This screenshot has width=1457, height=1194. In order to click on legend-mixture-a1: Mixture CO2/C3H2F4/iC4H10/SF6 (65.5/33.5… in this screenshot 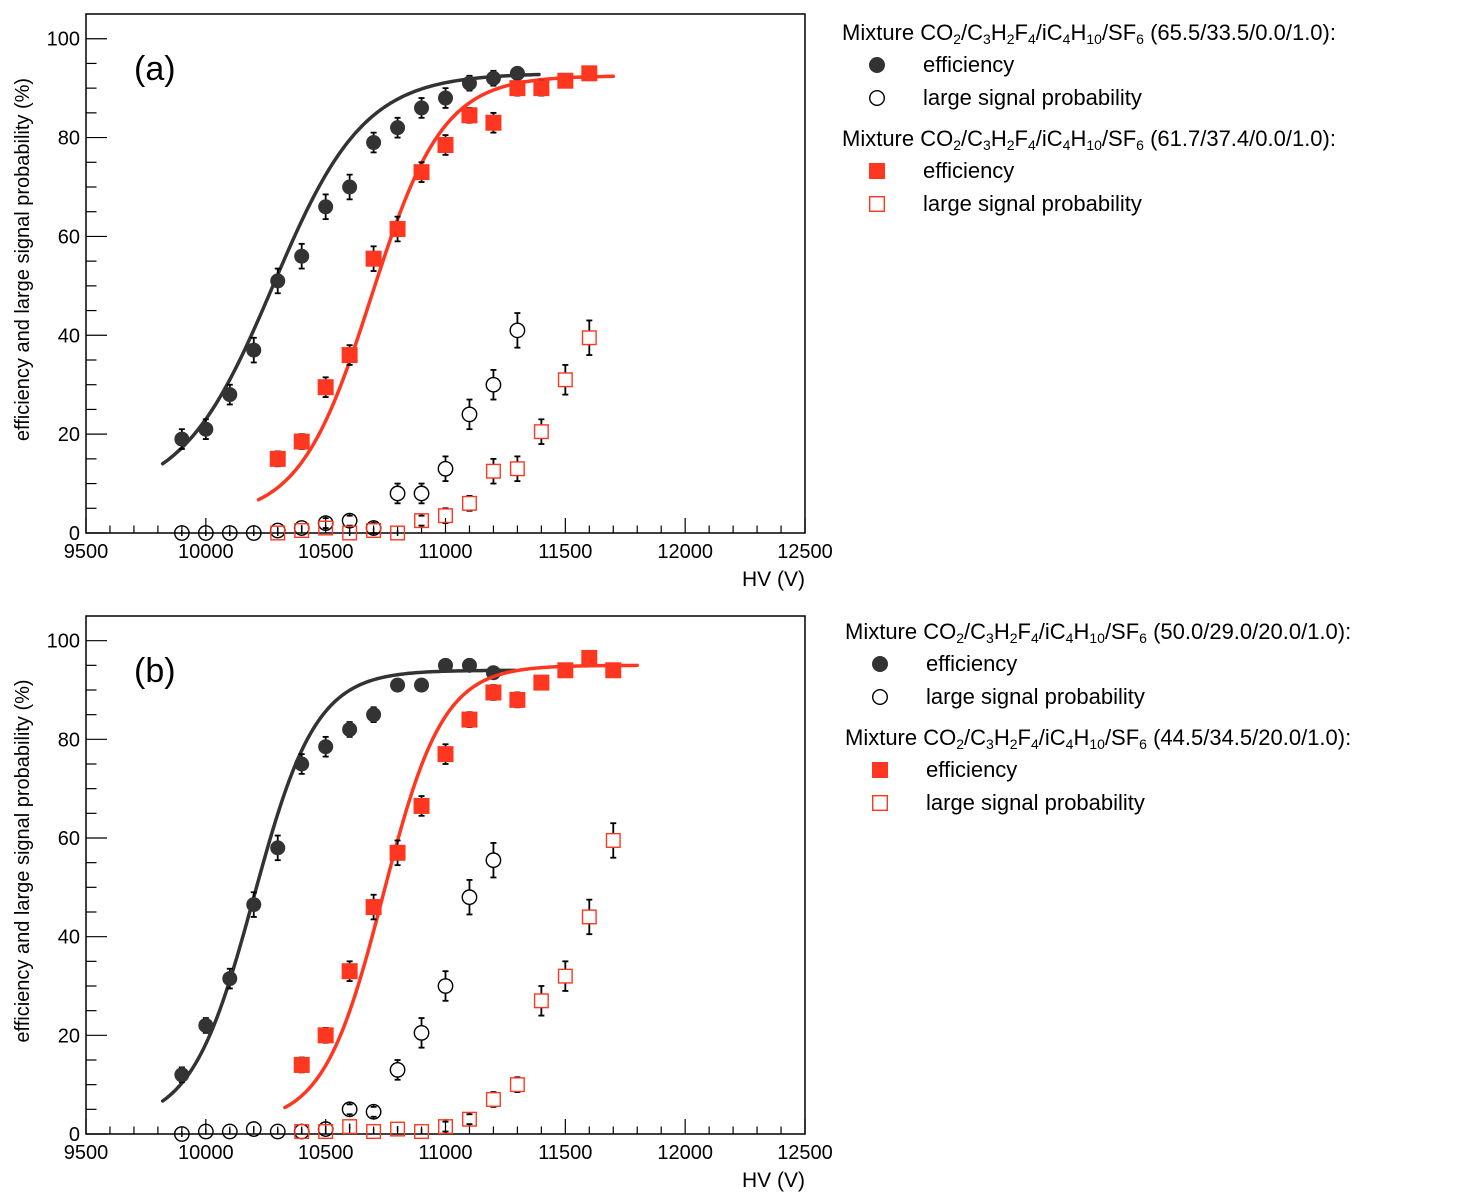, I will do `click(1089, 33)`.